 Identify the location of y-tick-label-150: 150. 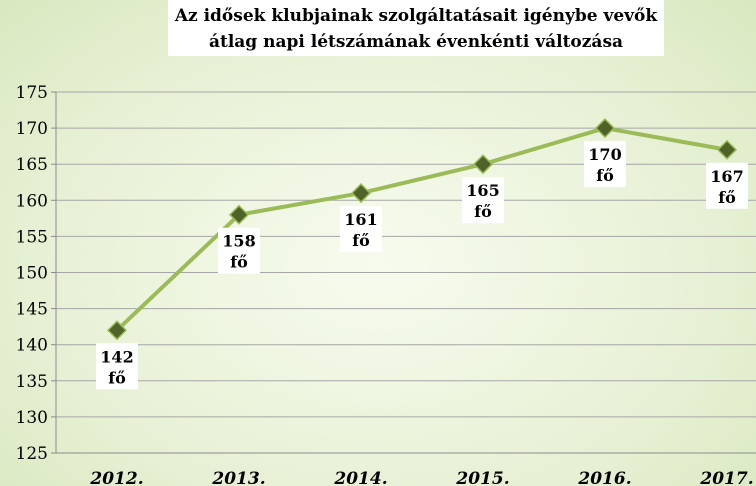
(32, 274).